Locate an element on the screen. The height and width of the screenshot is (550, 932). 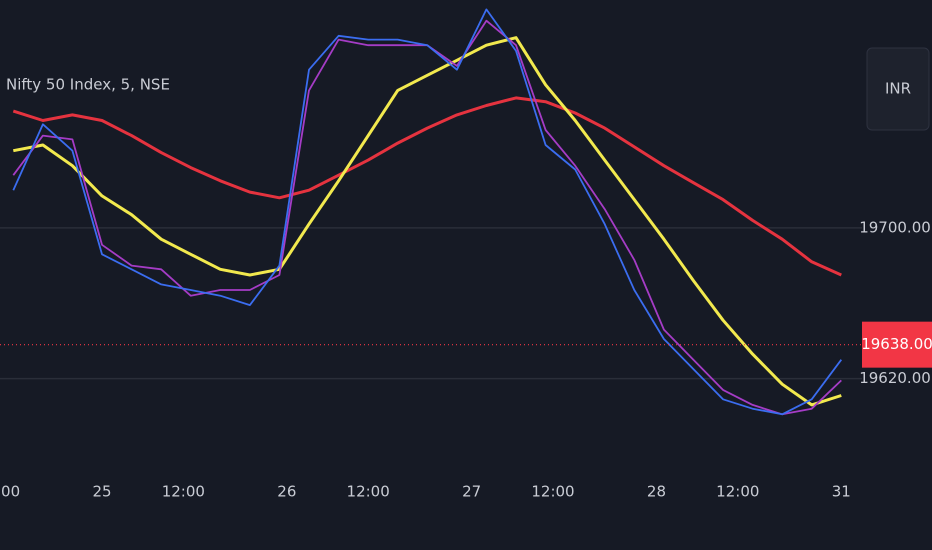
currency-box is located at coordinates (898, 89).